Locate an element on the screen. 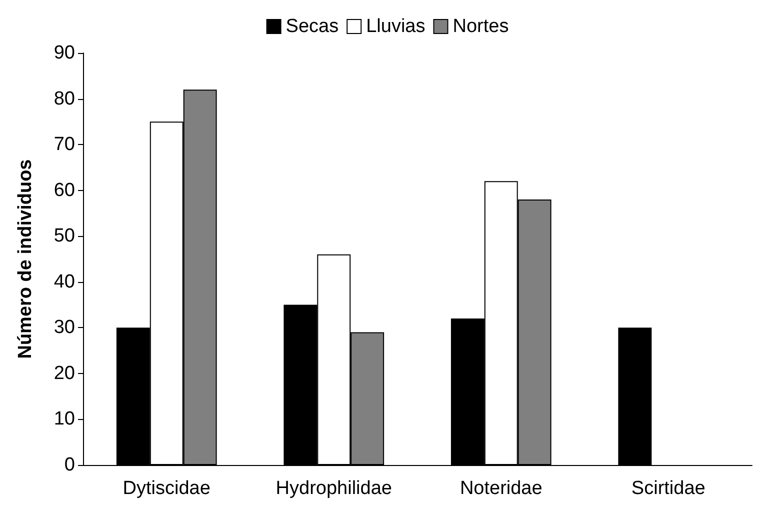 The height and width of the screenshot is (519, 775). x-tick-label: Scirtidae is located at coordinates (668, 488).